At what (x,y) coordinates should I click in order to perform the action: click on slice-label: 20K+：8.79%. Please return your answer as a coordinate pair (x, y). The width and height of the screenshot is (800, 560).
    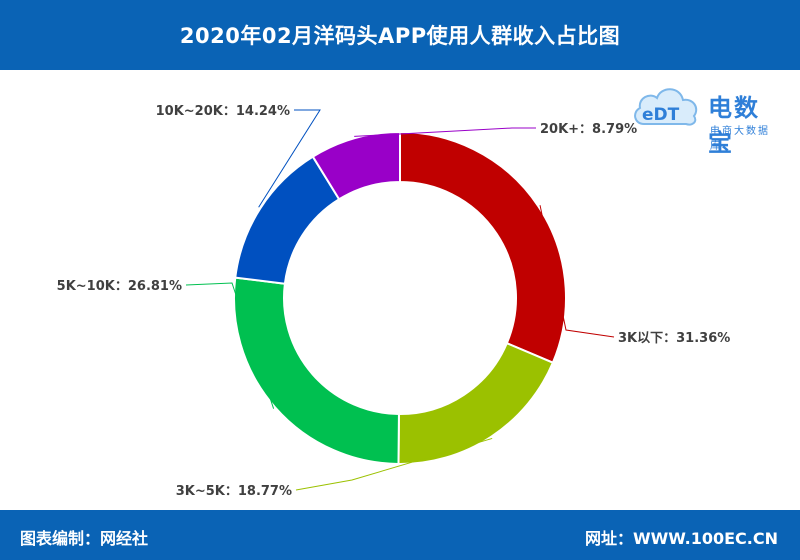
    Looking at the image, I should click on (588, 129).